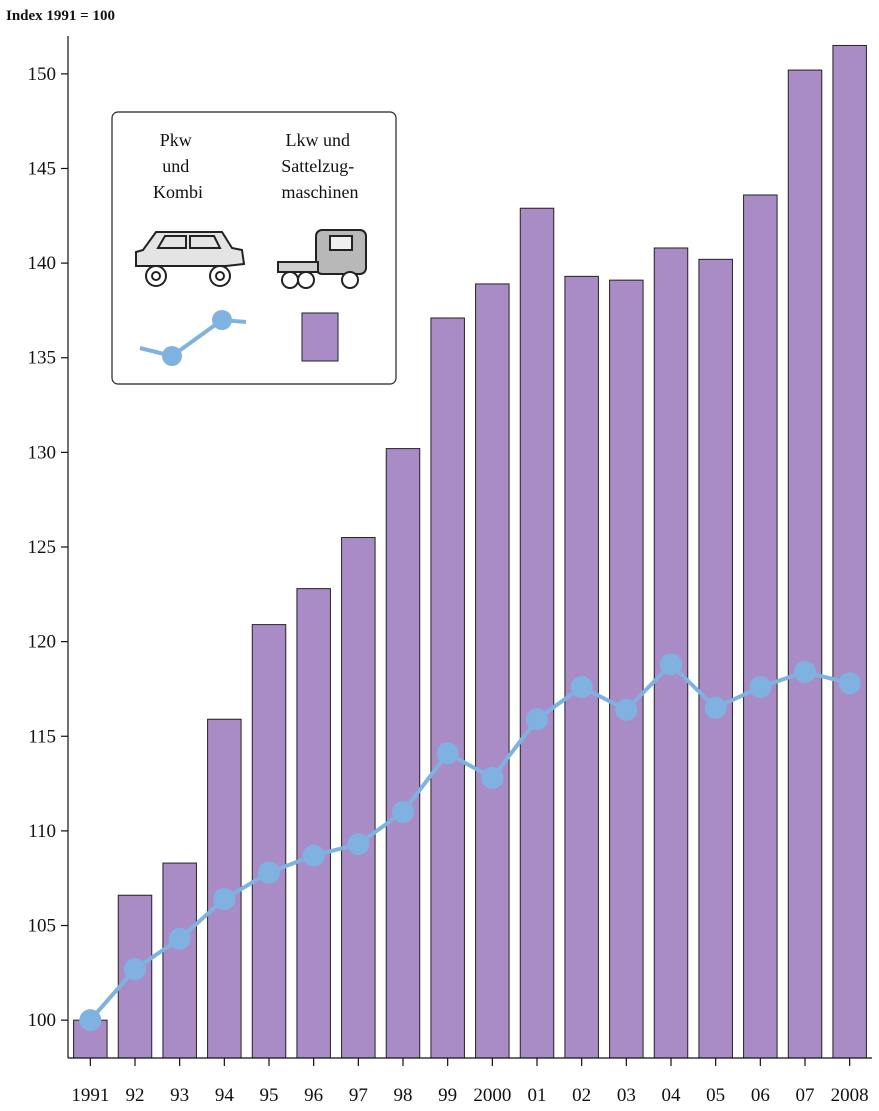  I want to click on y-tick-label: 105, so click(42, 926).